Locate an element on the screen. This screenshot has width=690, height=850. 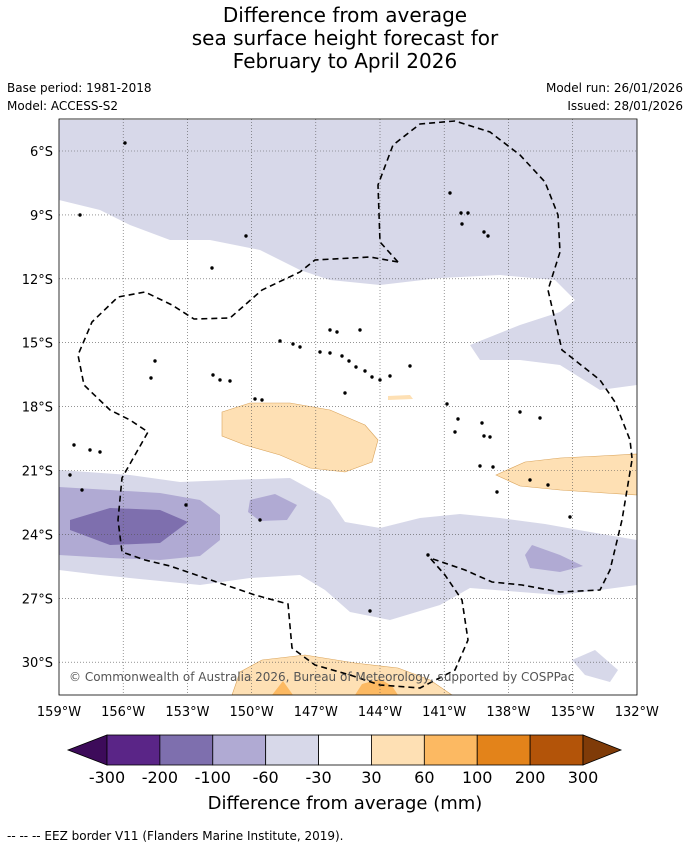
base-period: Base period: 1981-2018 is located at coordinates (79, 88).